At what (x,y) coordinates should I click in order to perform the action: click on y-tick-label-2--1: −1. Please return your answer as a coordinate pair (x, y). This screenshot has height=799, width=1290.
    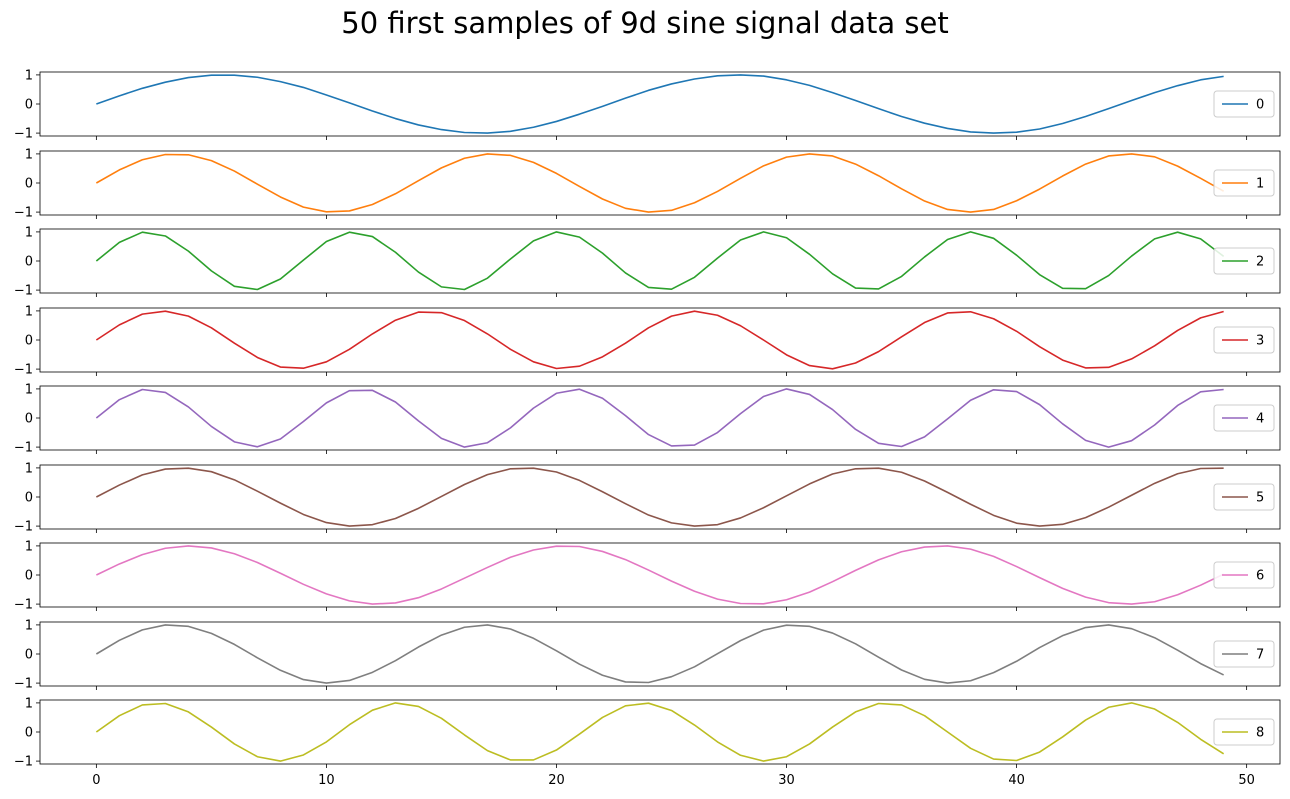
    Looking at the image, I should click on (23, 291).